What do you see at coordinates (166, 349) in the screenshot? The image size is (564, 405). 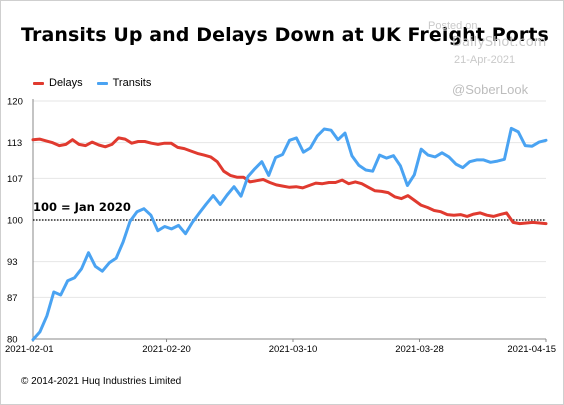 I see `x-tick-label: 2021-02-20` at bounding box center [166, 349].